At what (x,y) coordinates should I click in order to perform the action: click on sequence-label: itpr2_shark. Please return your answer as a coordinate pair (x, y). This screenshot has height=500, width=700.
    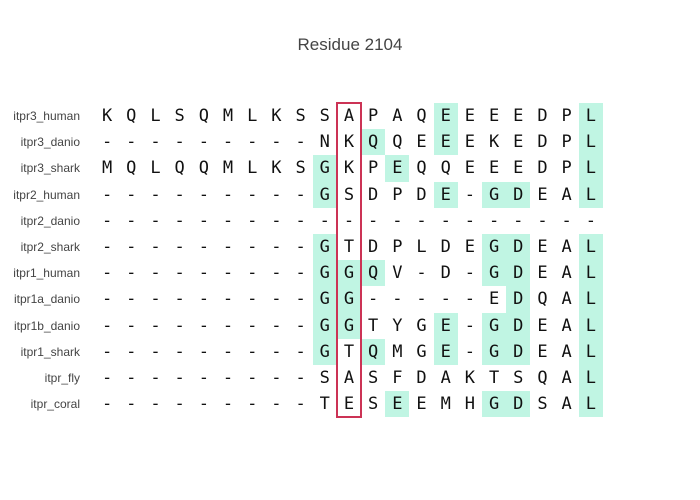
    Looking at the image, I should click on (50, 246).